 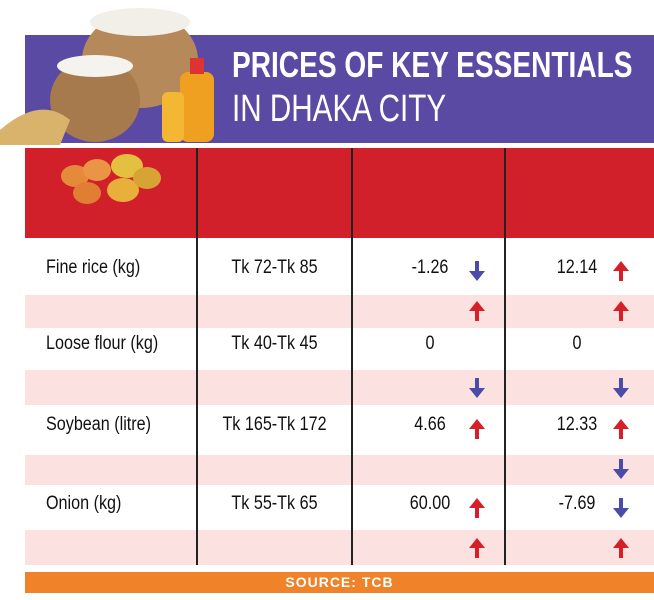 I want to click on change-month: 4.66, so click(x=430, y=424).